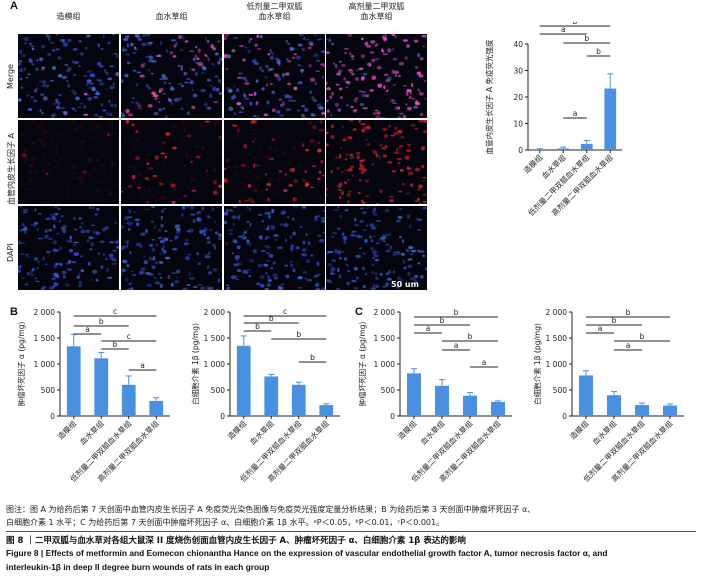  Describe the element at coordinates (376, 11) in the screenshot. I see `column-header-high-dose: 高剂量二甲双胍 血水草组` at that location.